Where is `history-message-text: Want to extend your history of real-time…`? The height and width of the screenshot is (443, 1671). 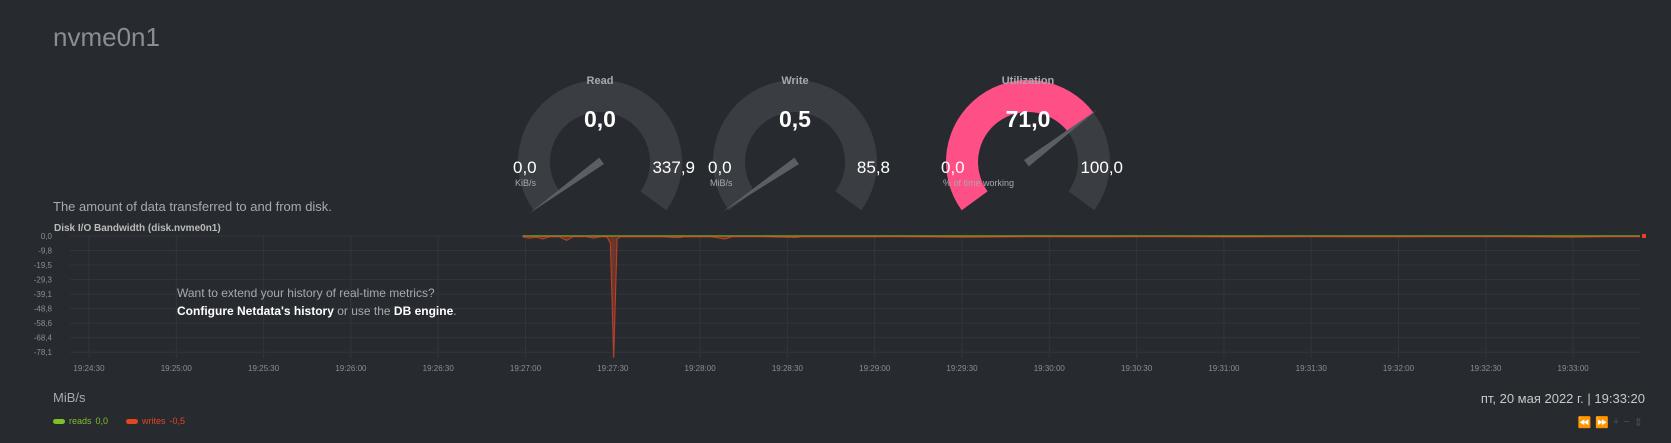 history-message-text: Want to extend your history of real-time… is located at coordinates (306, 293).